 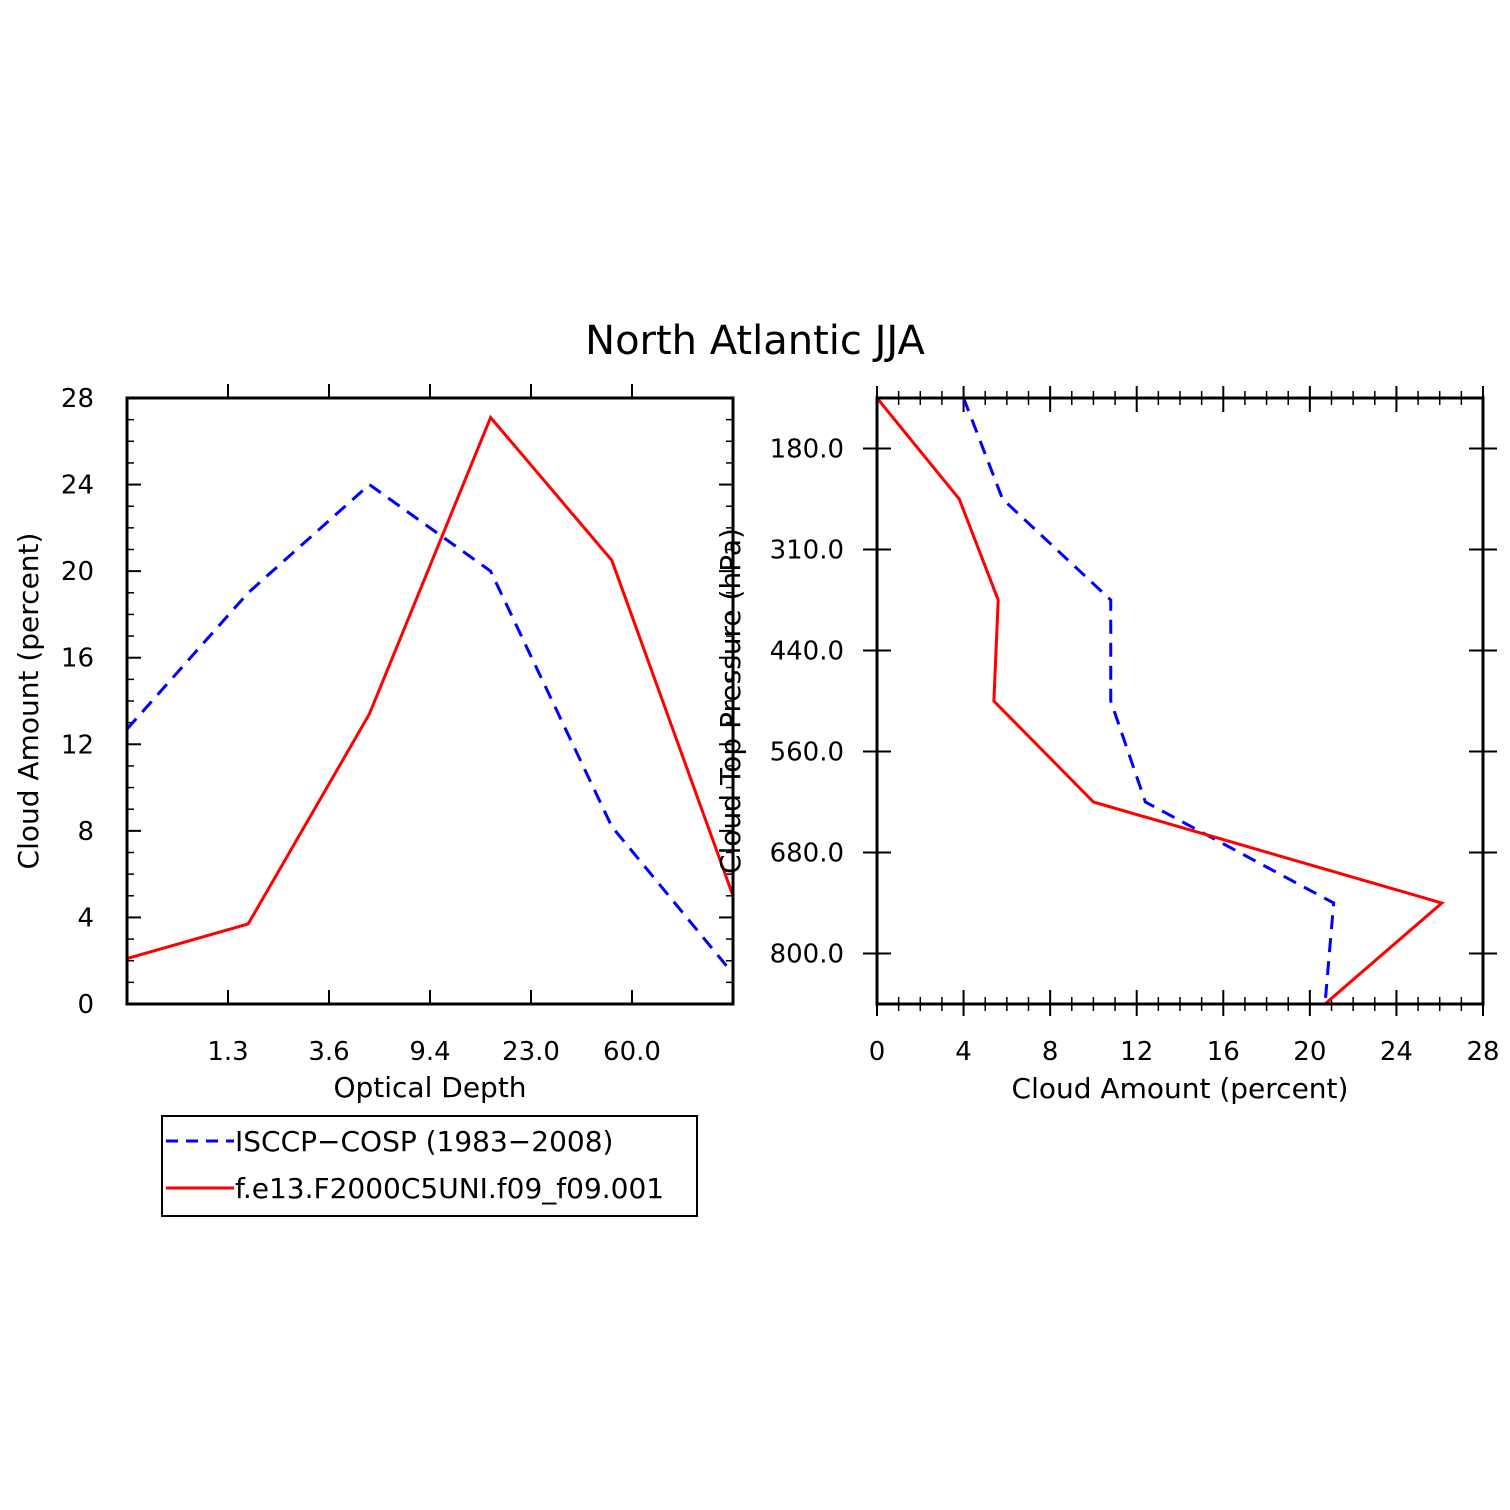 I want to click on right-x-tick-label: 8, so click(x=1050, y=1052).